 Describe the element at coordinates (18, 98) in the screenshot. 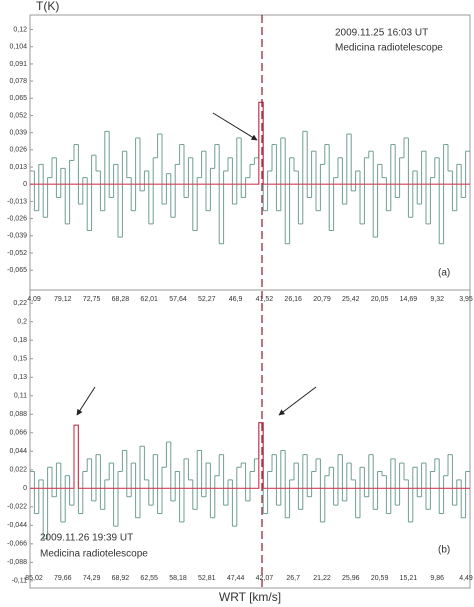

I see `y-tick-label: 0,065` at that location.